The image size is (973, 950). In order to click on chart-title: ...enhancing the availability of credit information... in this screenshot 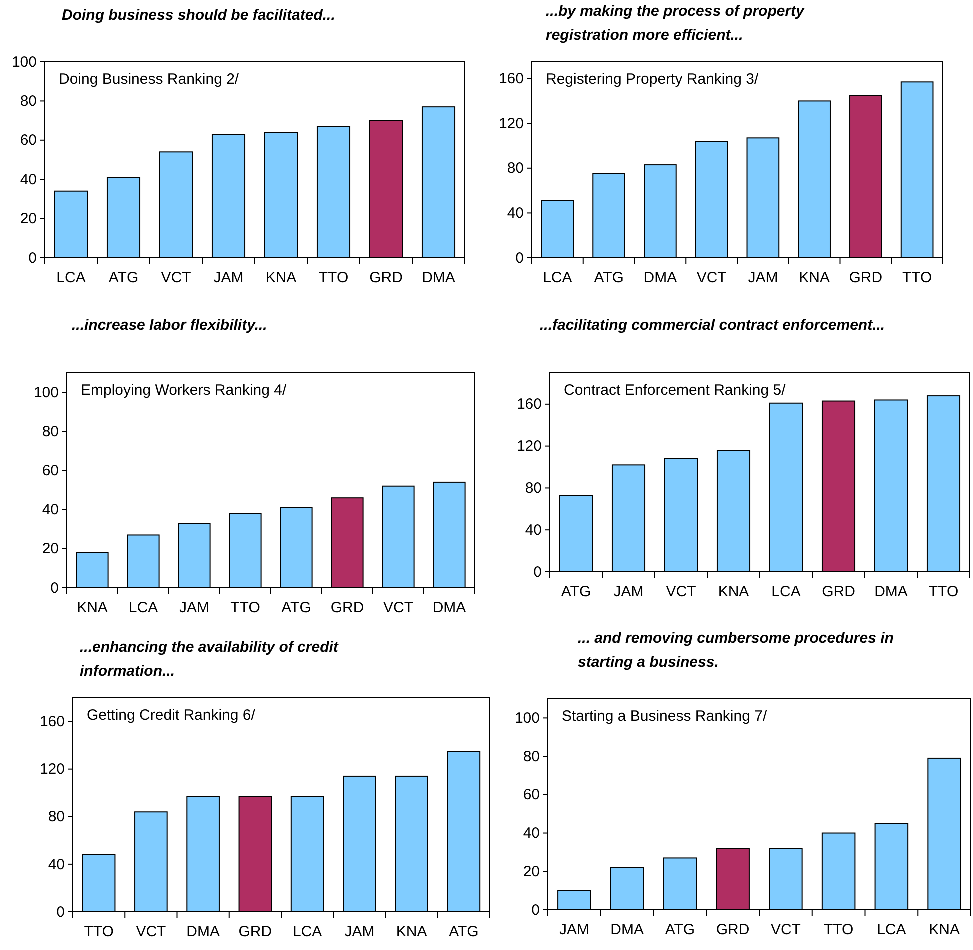, I will do `click(210, 659)`.